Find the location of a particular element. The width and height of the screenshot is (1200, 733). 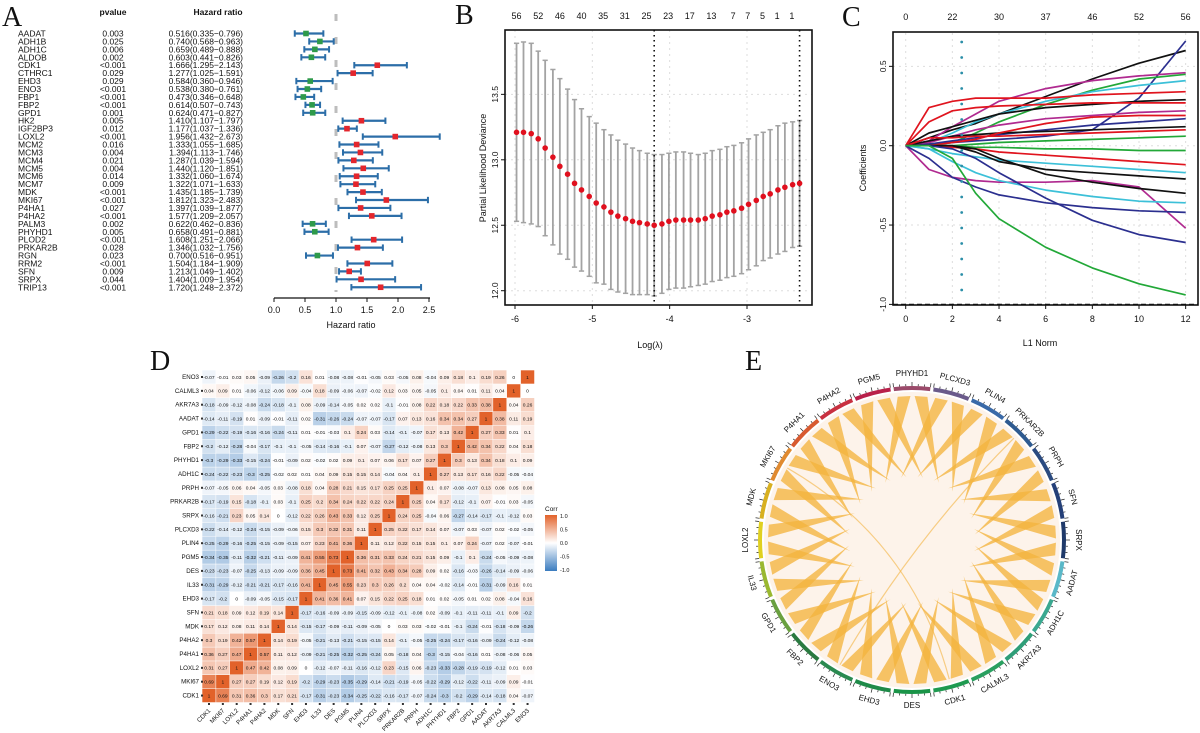

heatmap-value: -0.13 is located at coordinates (264, 572).